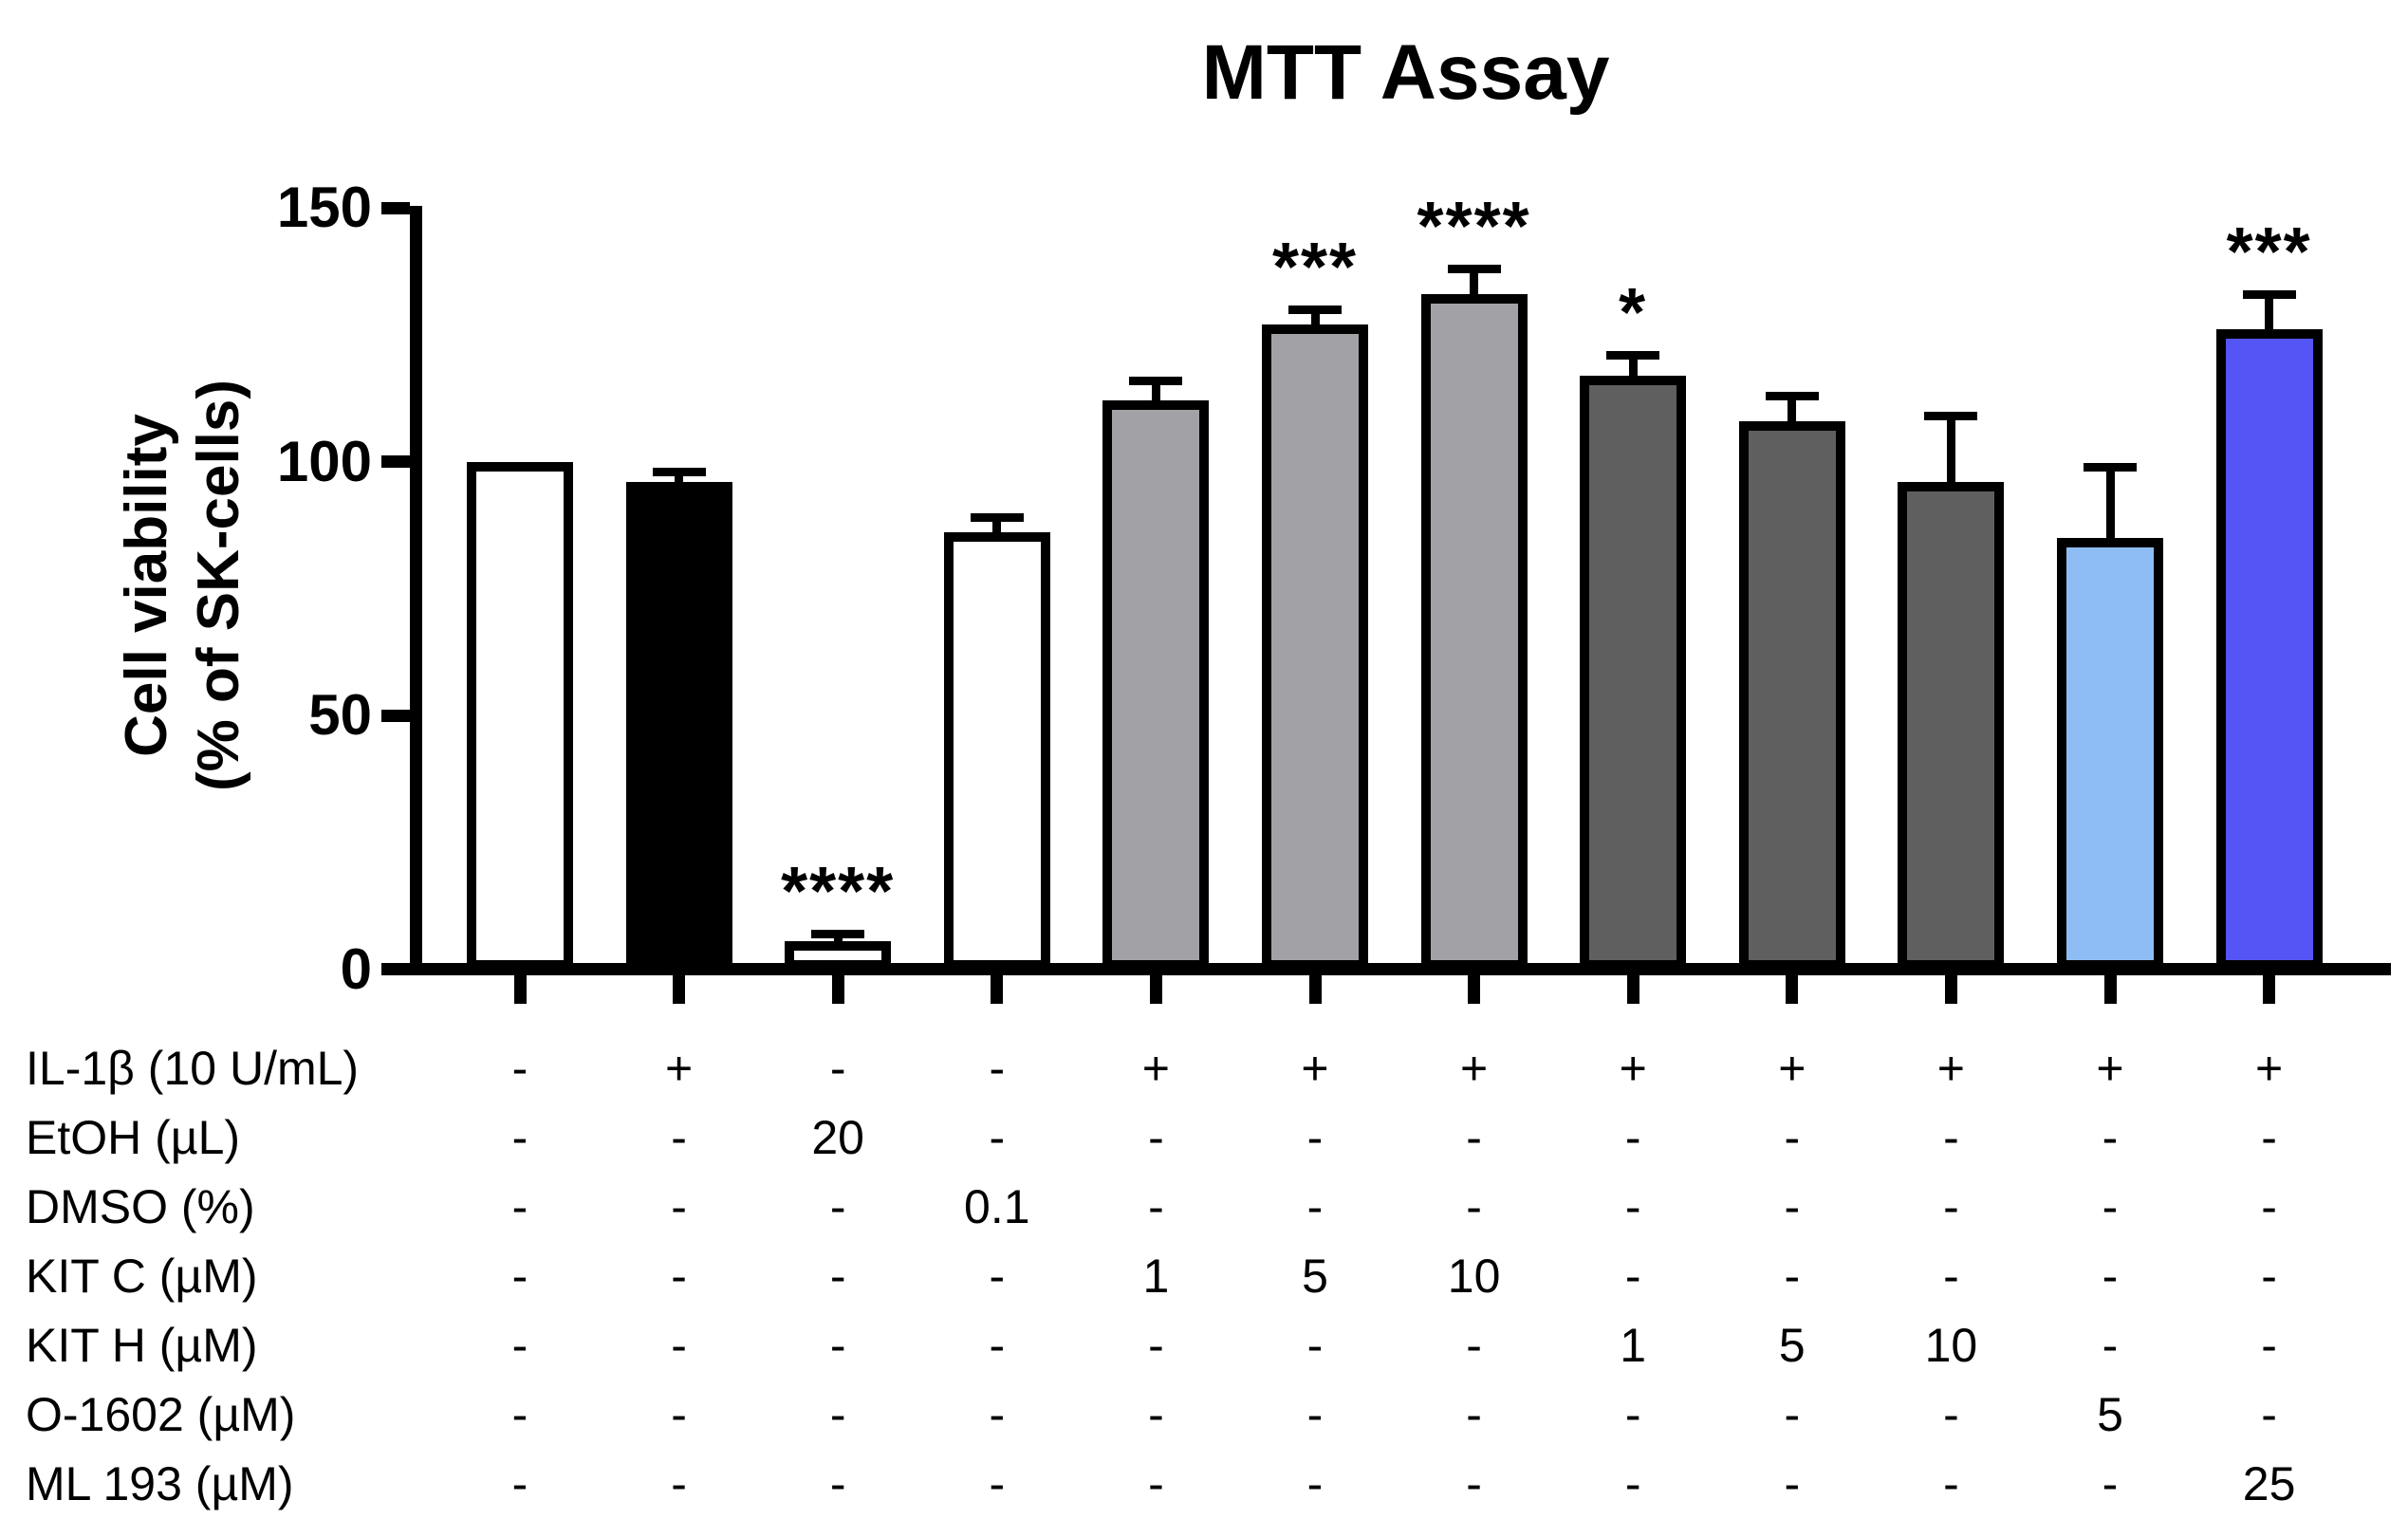  I want to click on treatment-cell: 5, so click(1792, 1345).